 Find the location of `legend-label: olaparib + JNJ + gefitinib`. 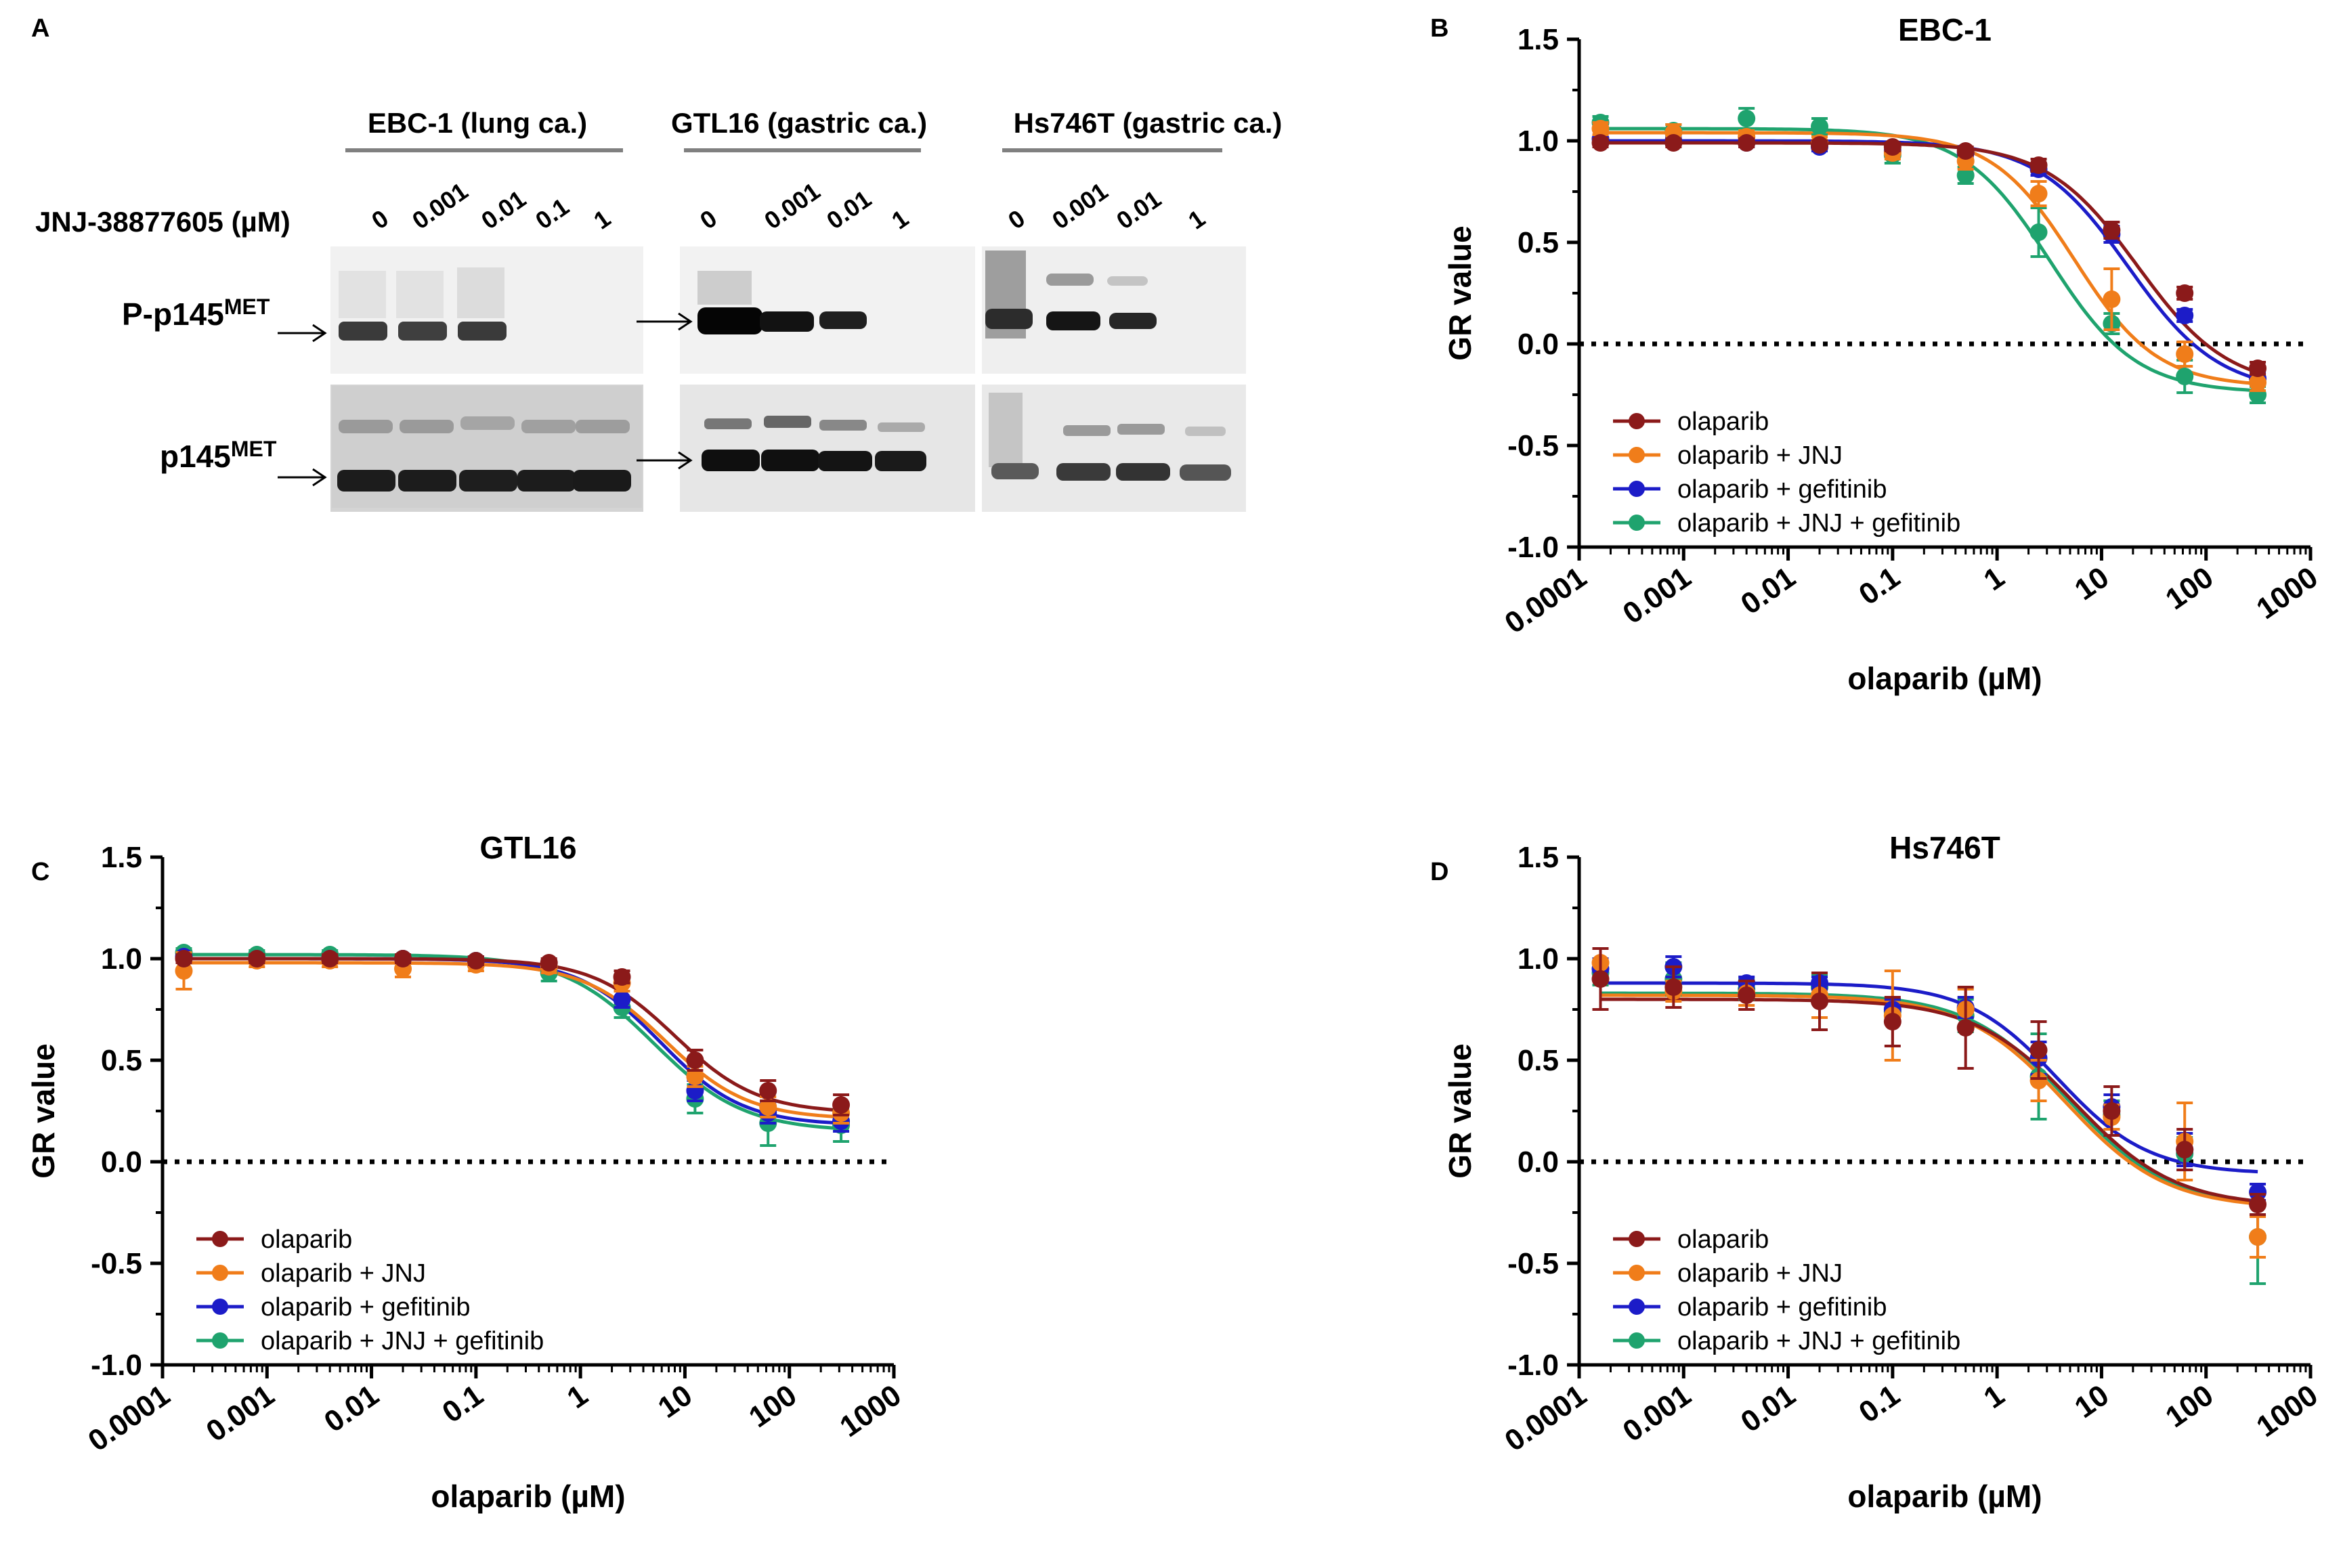

legend-label: olaparib + JNJ + gefitinib is located at coordinates (402, 1341).